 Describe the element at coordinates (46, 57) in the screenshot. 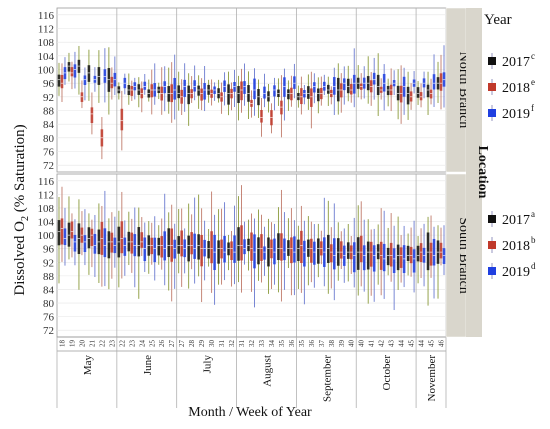

I see `y-tick-label: 104` at that location.